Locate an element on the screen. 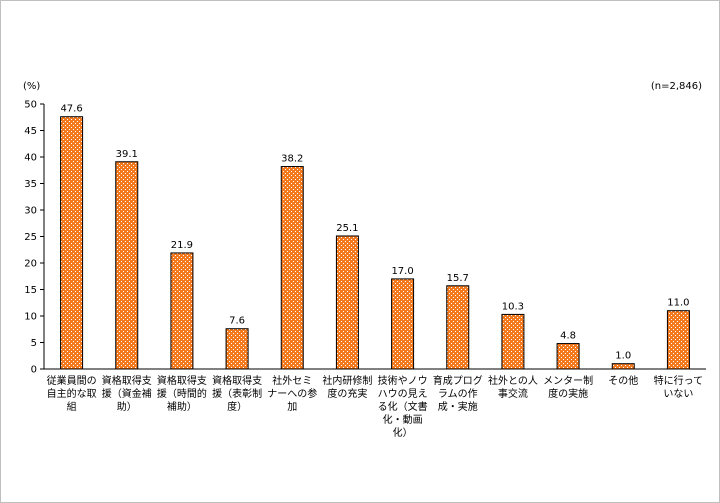 This screenshot has height=503, width=720. y-tick-label: 25 is located at coordinates (30, 237).